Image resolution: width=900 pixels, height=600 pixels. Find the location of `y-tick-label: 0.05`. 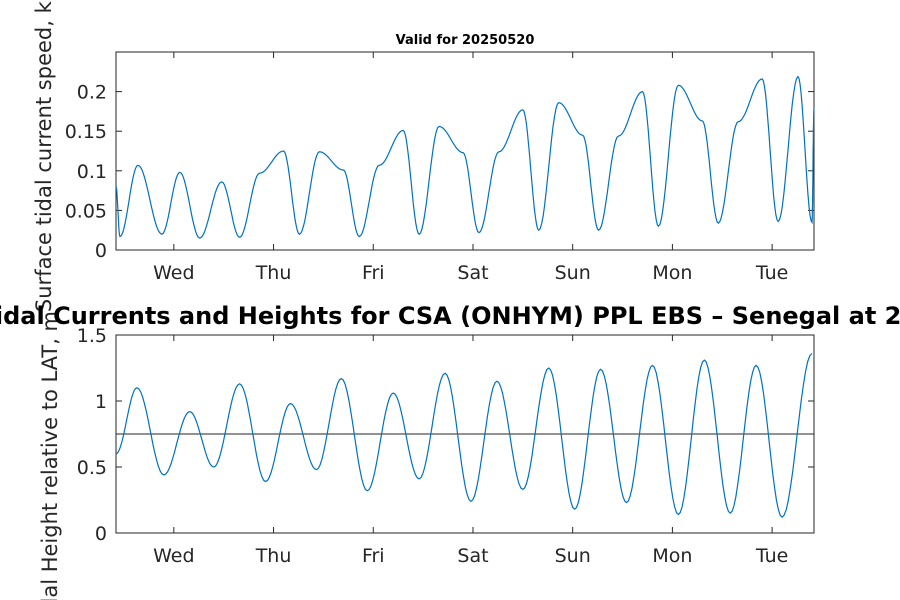

y-tick-label: 0.05 is located at coordinates (86, 211).